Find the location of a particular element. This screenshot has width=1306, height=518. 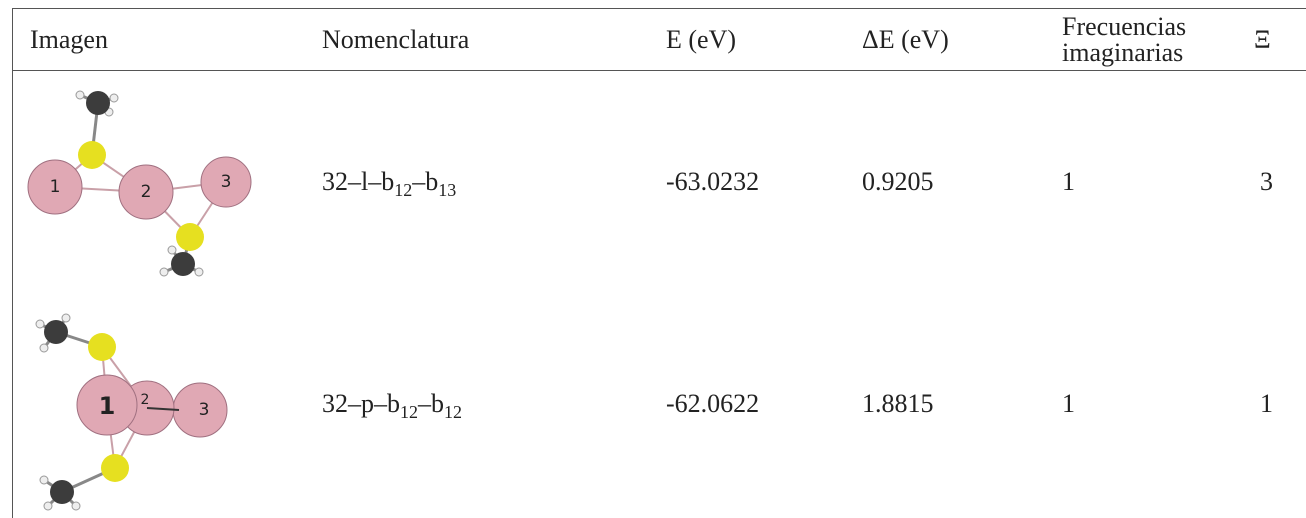

energy-cell: -63.0232 is located at coordinates (713, 181).